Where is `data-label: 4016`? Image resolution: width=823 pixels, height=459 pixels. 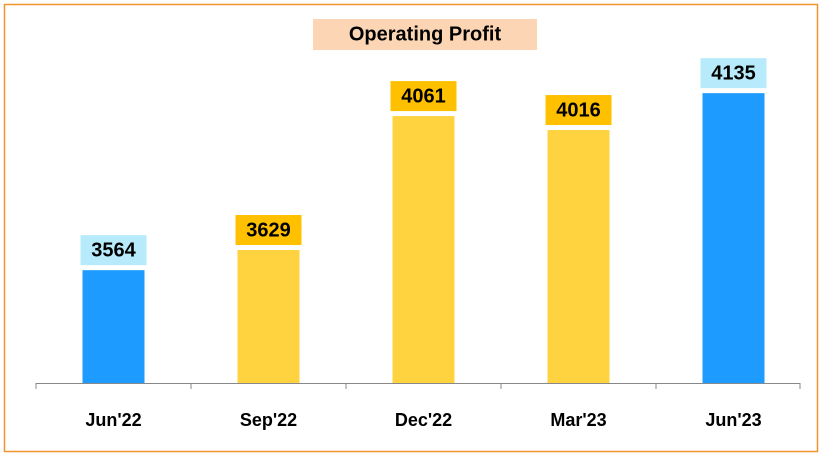 data-label: 4016 is located at coordinates (578, 110).